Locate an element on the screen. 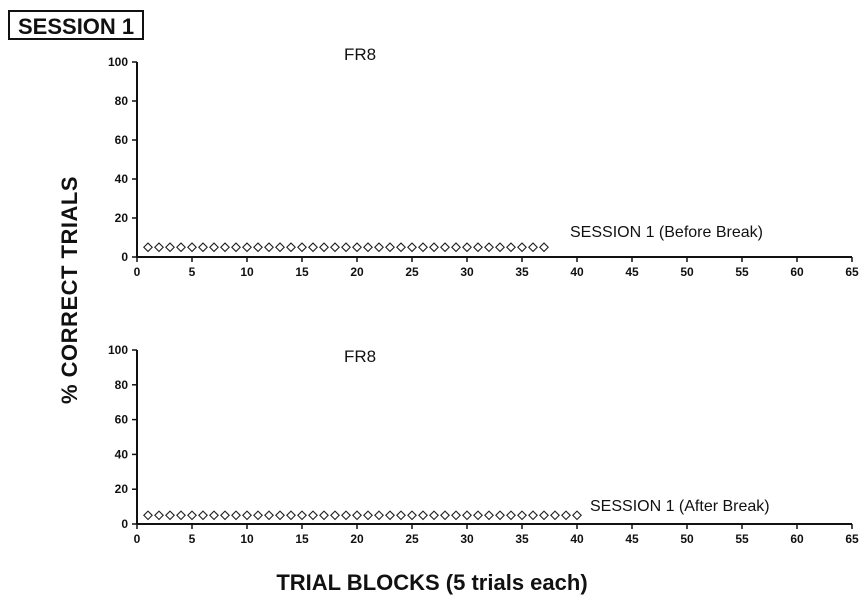 This screenshot has height=602, width=864. x-axis-label: TRIAL BLOCKS (5 trials each) is located at coordinates (432, 582).